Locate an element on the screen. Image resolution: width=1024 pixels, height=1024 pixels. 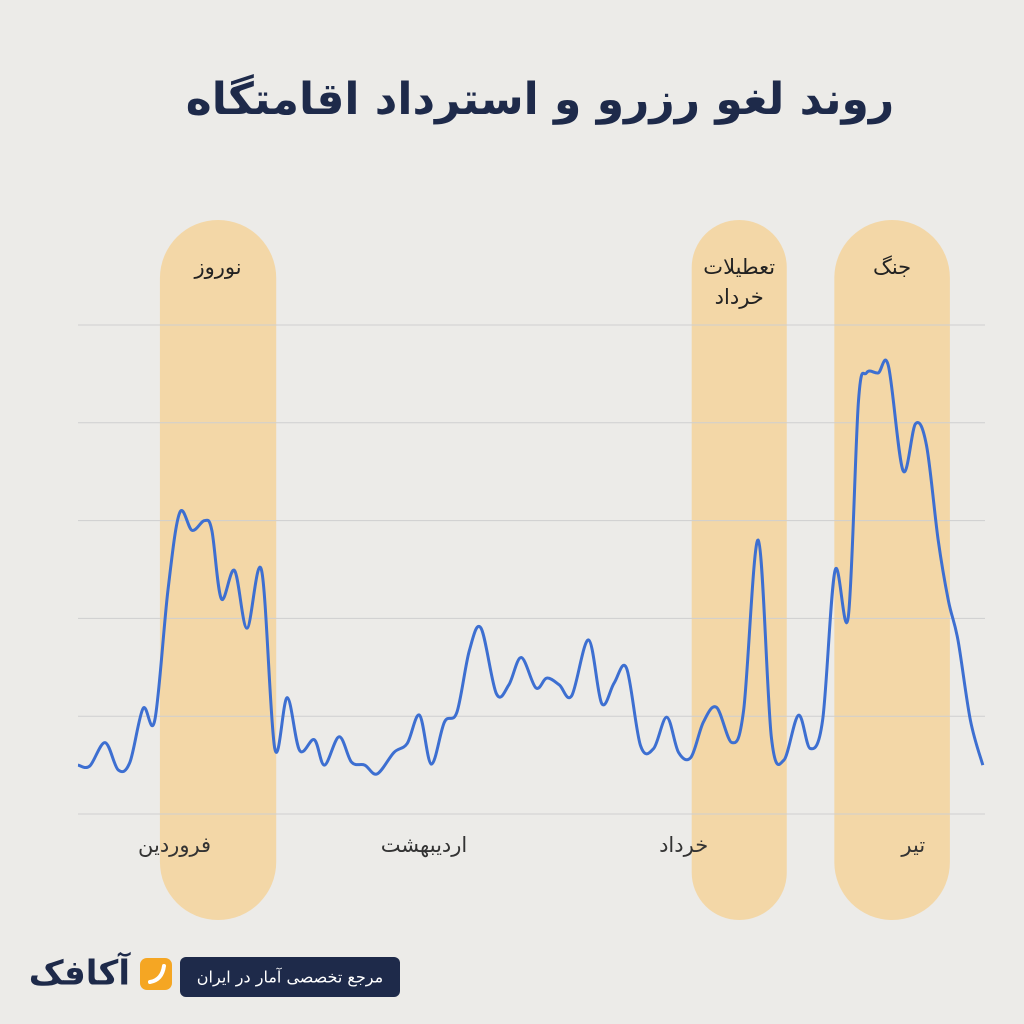
tagline-badge is located at coordinates (290, 977).